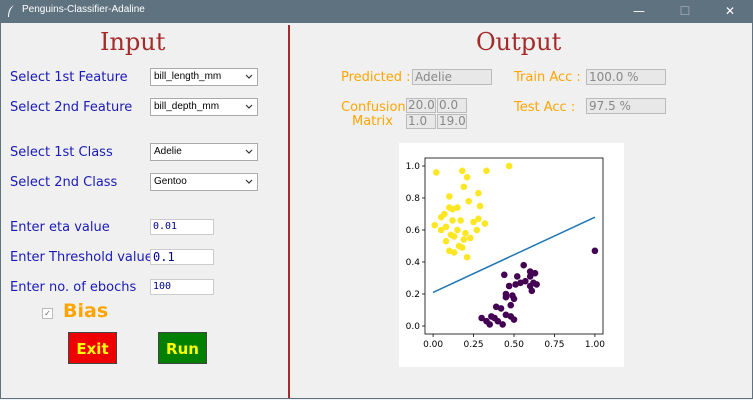 The image size is (753, 400). Describe the element at coordinates (182, 257) in the screenshot. I see `threshold-input: 0.1` at that location.